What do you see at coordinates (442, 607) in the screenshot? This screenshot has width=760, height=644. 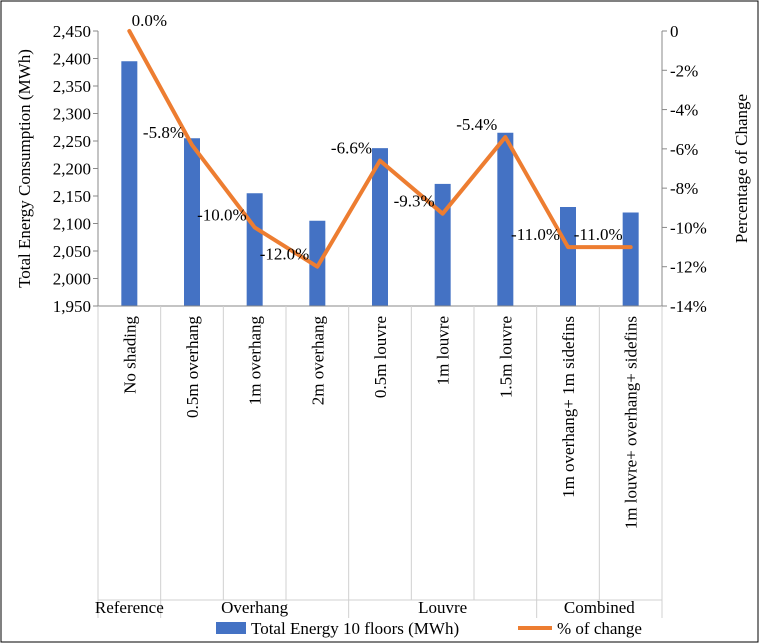 I see `group-label: Louvre` at bounding box center [442, 607].